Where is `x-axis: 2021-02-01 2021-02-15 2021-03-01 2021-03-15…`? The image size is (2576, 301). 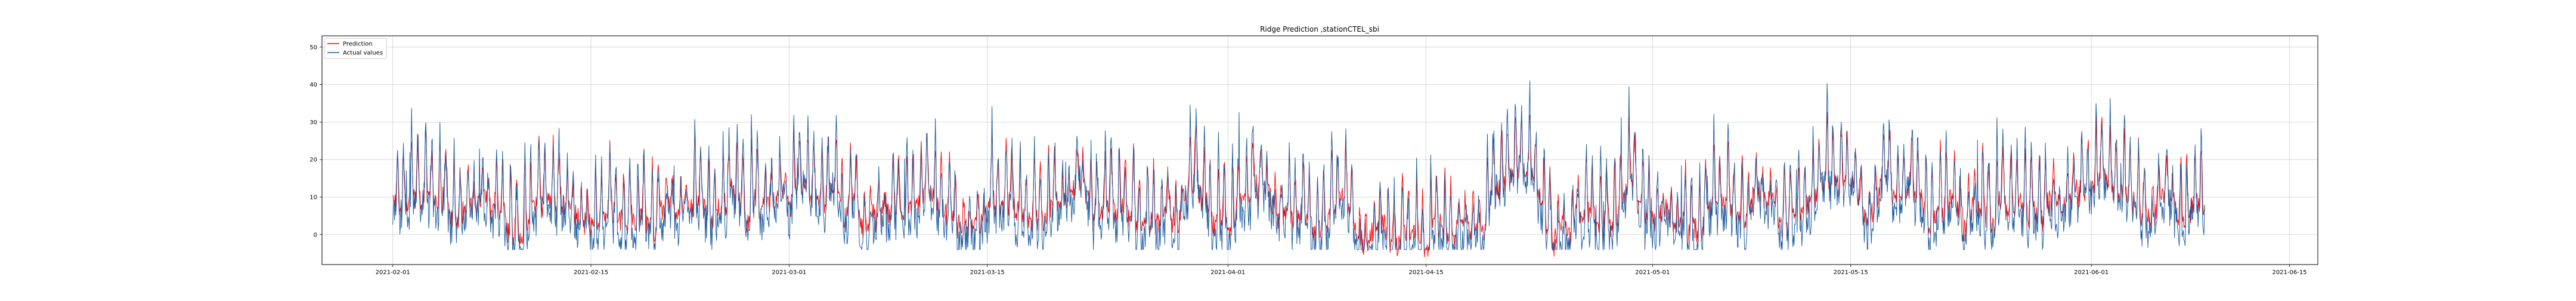 x-axis: 2021-02-01 2021-02-15 2021-03-01 2021-03-15… is located at coordinates (1342, 270).